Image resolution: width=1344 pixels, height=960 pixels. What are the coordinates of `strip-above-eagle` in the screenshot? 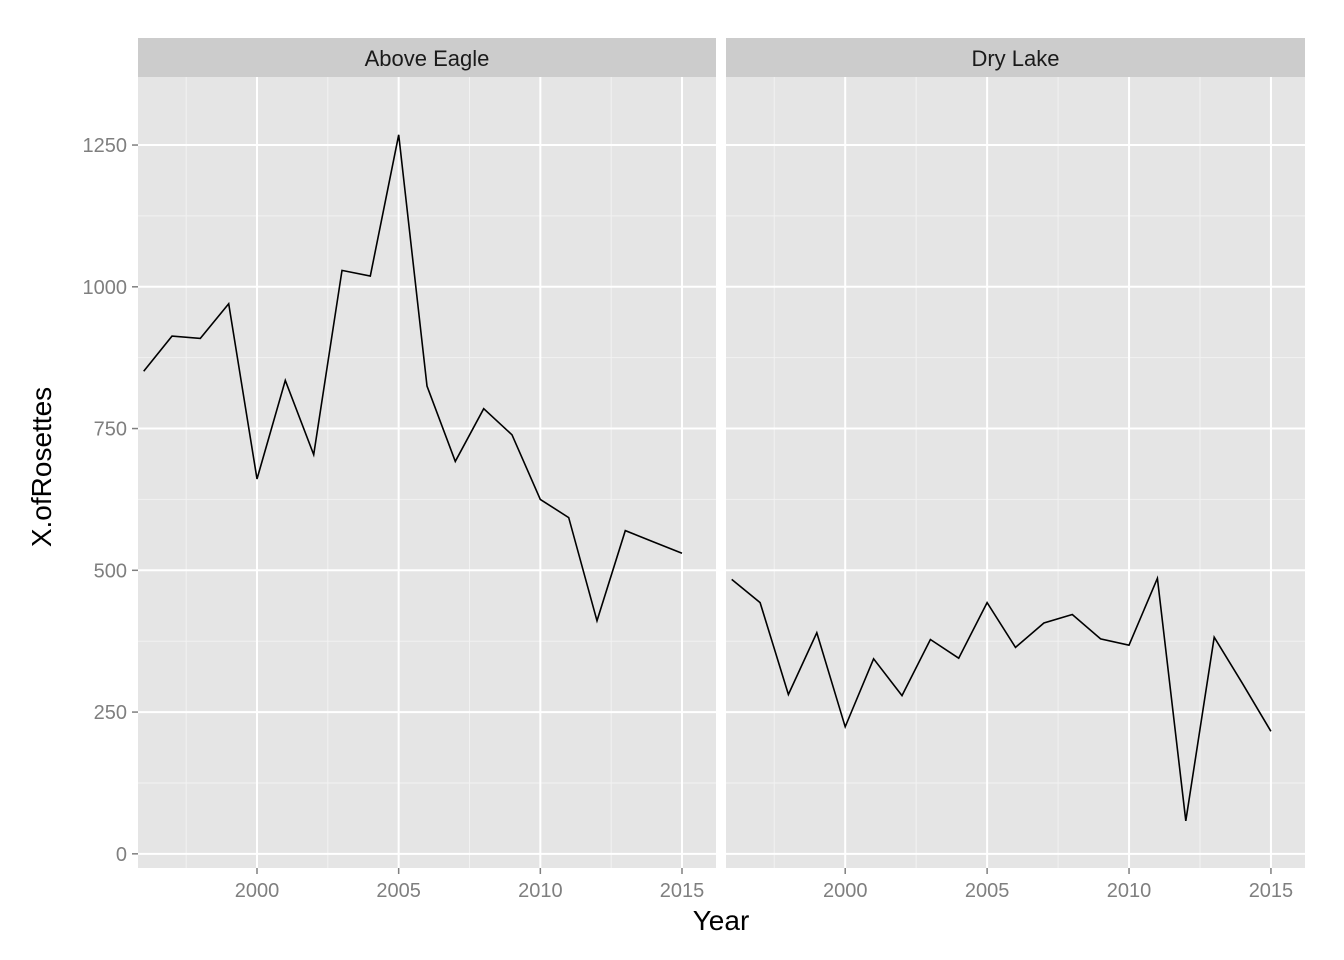 It's located at (427, 57).